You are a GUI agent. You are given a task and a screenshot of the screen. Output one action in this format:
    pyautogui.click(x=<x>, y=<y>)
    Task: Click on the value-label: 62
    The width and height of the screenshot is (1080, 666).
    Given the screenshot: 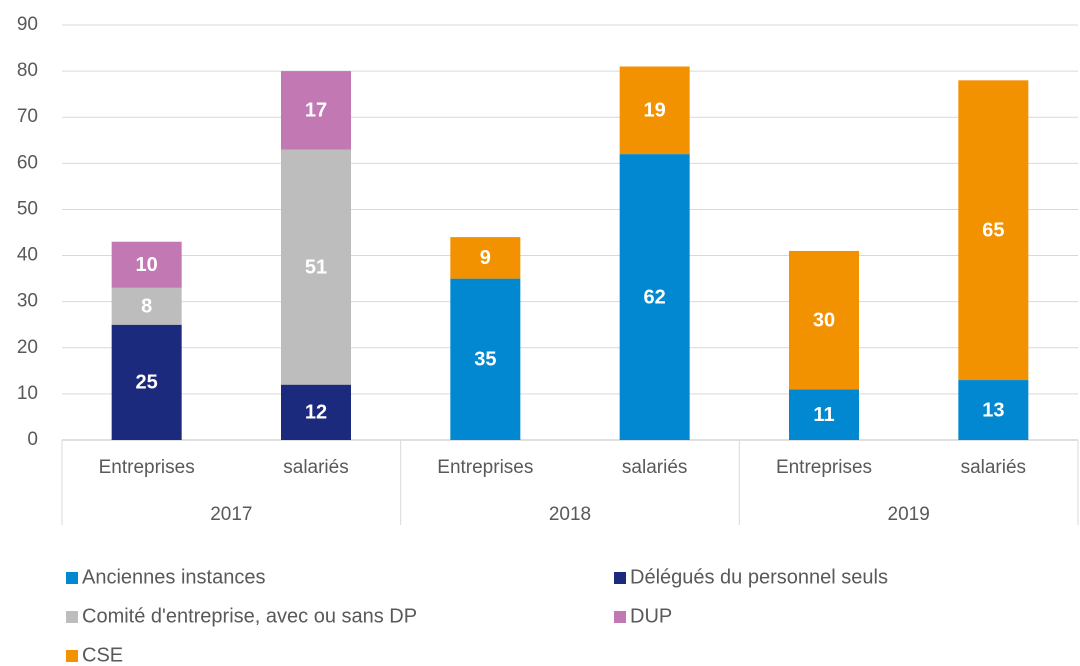 What is the action you would take?
    pyautogui.click(x=655, y=297)
    